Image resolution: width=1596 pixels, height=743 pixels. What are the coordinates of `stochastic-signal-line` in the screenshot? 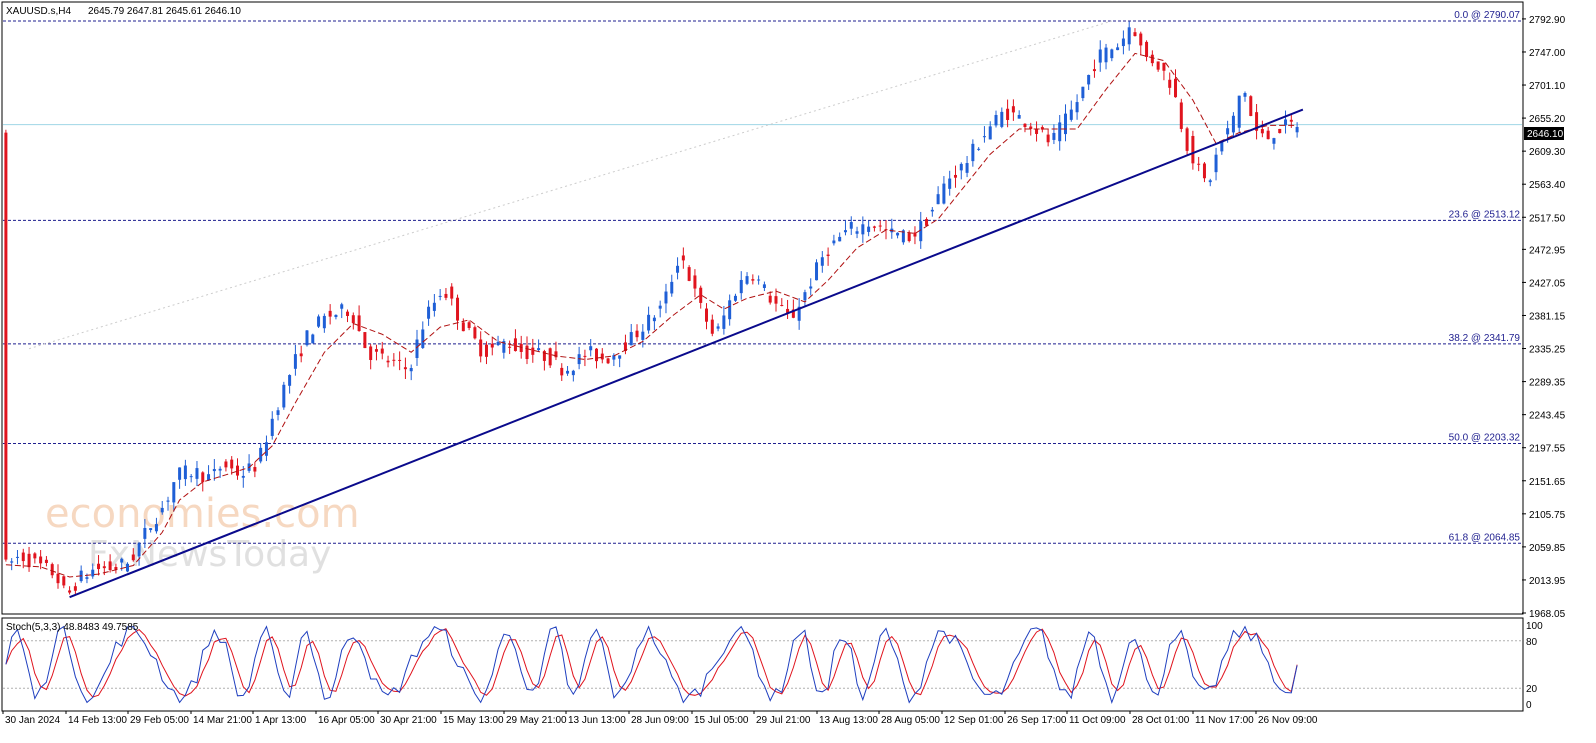 It's located at (651, 663).